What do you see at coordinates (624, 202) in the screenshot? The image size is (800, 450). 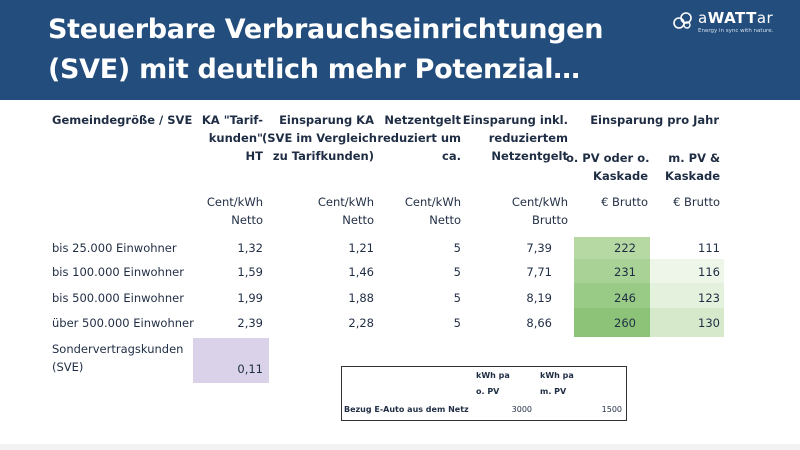 I see `unit-ohne-pv: € Brutto` at bounding box center [624, 202].